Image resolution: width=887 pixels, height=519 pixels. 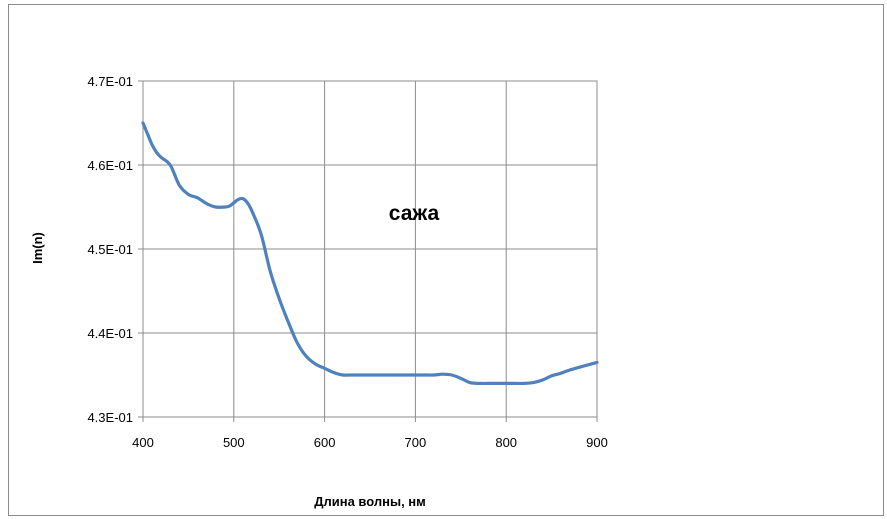 What do you see at coordinates (110, 165) in the screenshot?
I see `y-tick-label: 4.6E-01` at bounding box center [110, 165].